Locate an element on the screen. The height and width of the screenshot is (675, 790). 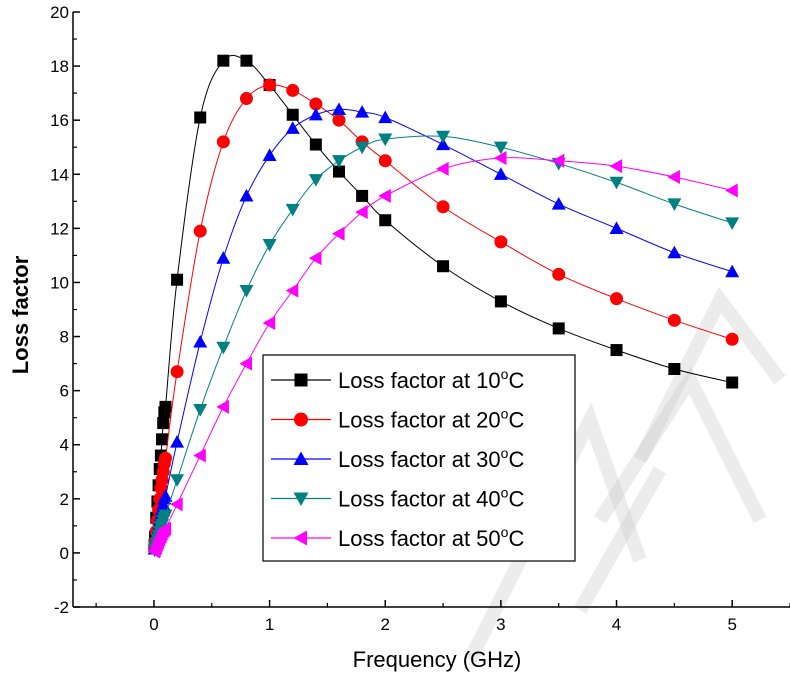
y-tick-label: 20 is located at coordinates (59, 12).